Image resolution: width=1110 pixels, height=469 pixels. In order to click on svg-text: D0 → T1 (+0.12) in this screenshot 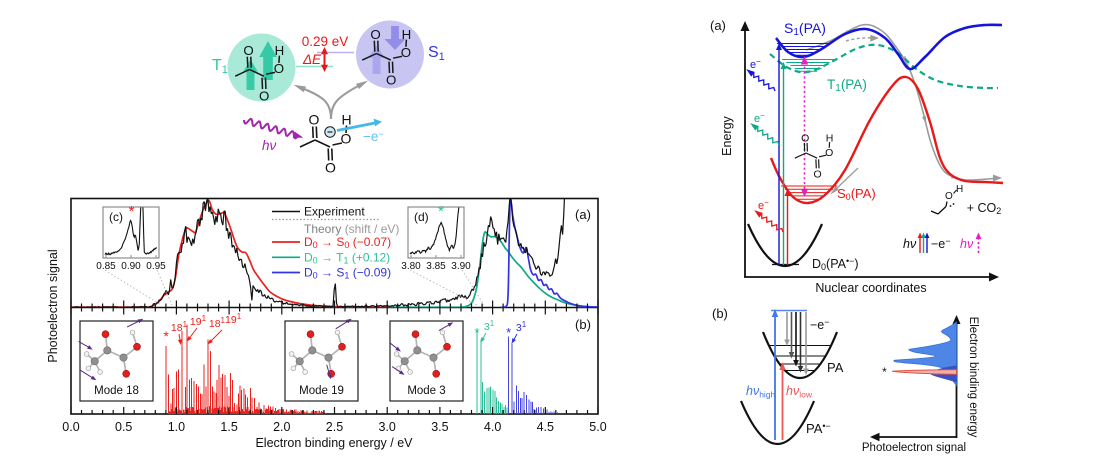, I will do `click(347, 257)`.